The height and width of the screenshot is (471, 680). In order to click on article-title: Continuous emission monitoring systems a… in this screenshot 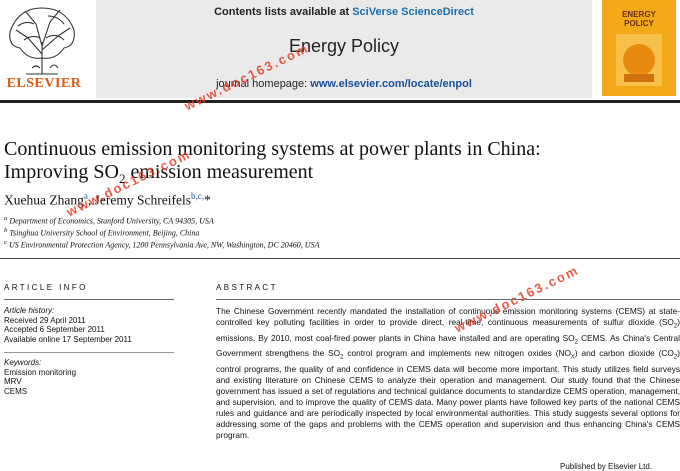, I will do `click(342, 164)`.